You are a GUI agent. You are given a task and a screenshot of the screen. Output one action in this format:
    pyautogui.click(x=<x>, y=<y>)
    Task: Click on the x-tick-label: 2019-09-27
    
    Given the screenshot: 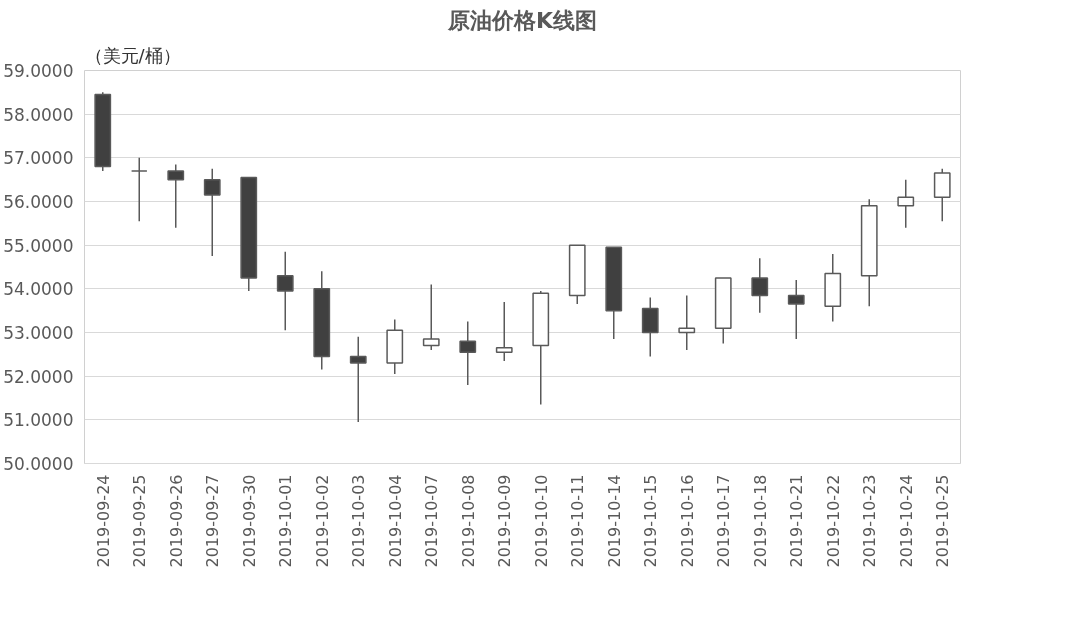 What is the action you would take?
    pyautogui.click(x=213, y=521)
    